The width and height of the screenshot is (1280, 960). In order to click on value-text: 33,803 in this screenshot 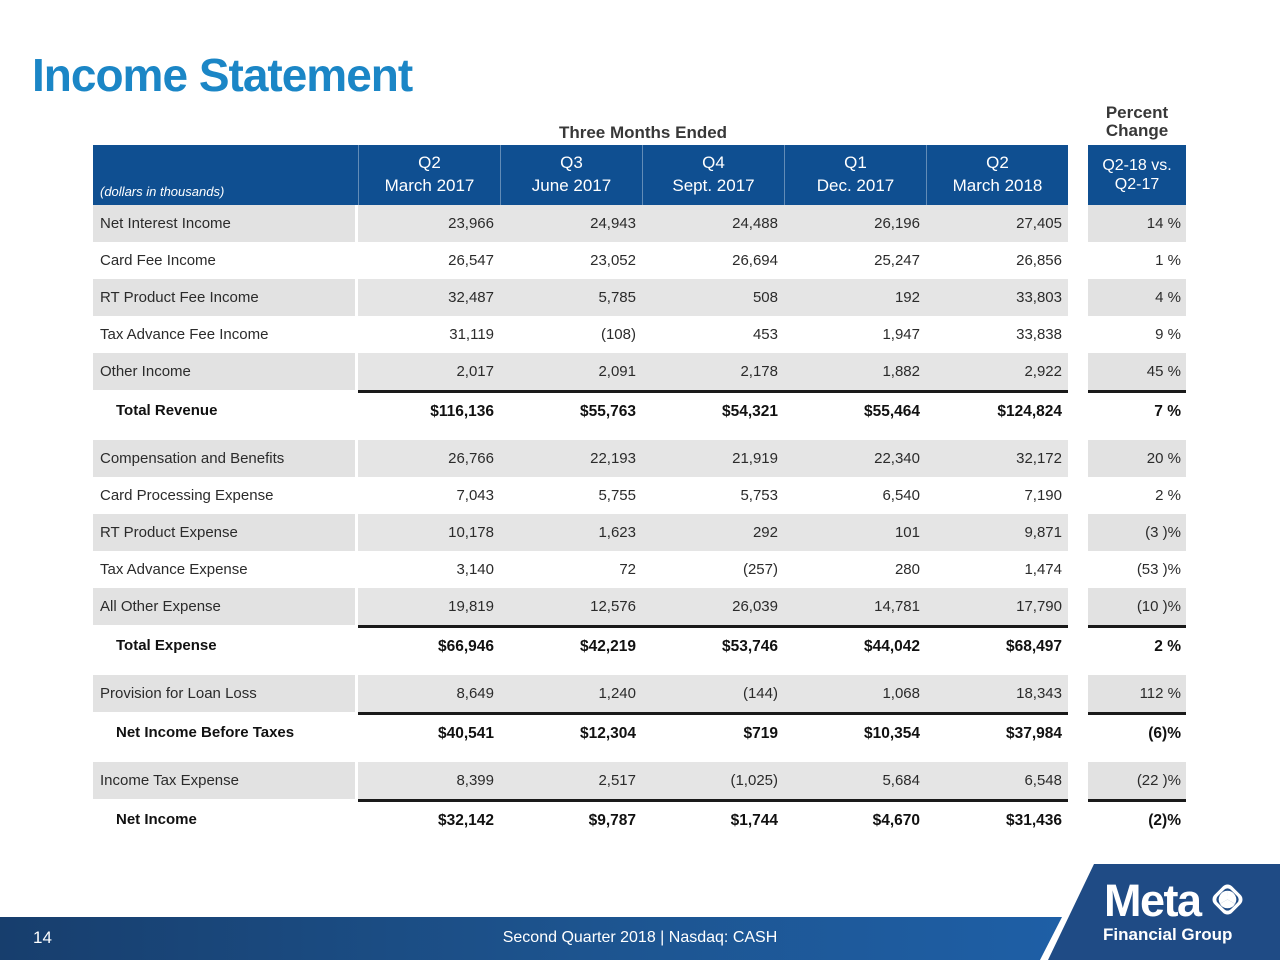, I will do `click(1039, 297)`.